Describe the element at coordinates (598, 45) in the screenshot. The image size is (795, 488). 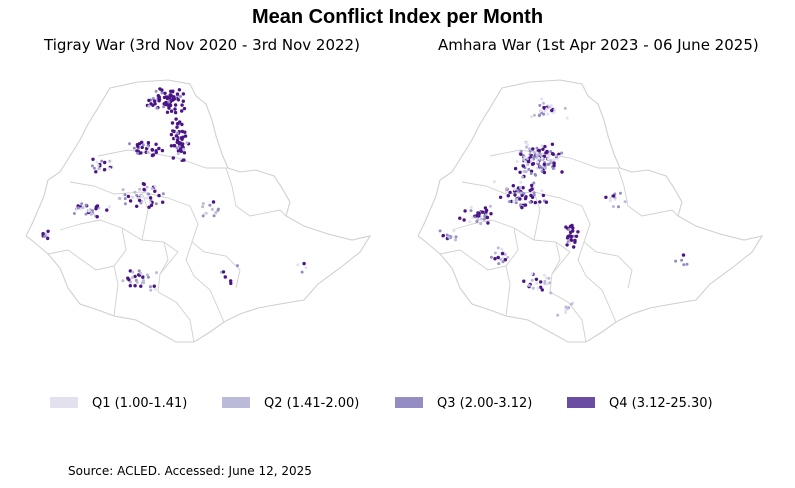
I see `panel-title-amhara: Amhara War (1st Apr 2023 - 06 June 2025)` at that location.